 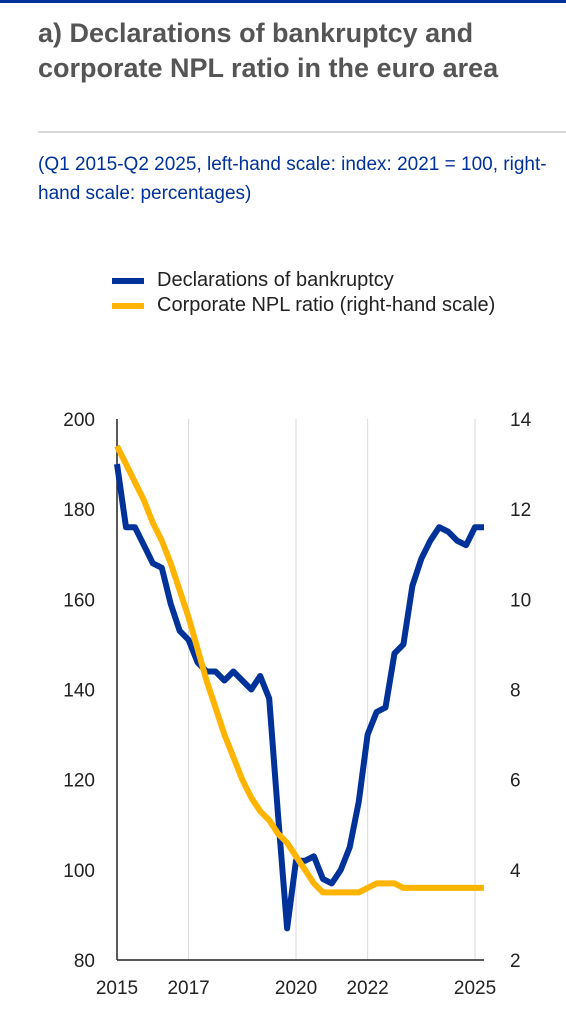 I want to click on x-tick-label-2015: 2015, so click(x=117, y=988).